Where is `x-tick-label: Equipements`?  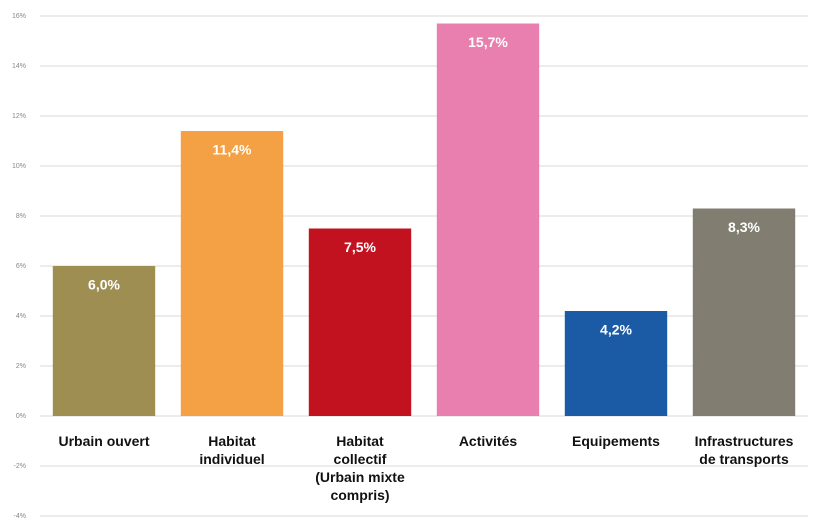
x-tick-label: Equipements is located at coordinates (616, 441).